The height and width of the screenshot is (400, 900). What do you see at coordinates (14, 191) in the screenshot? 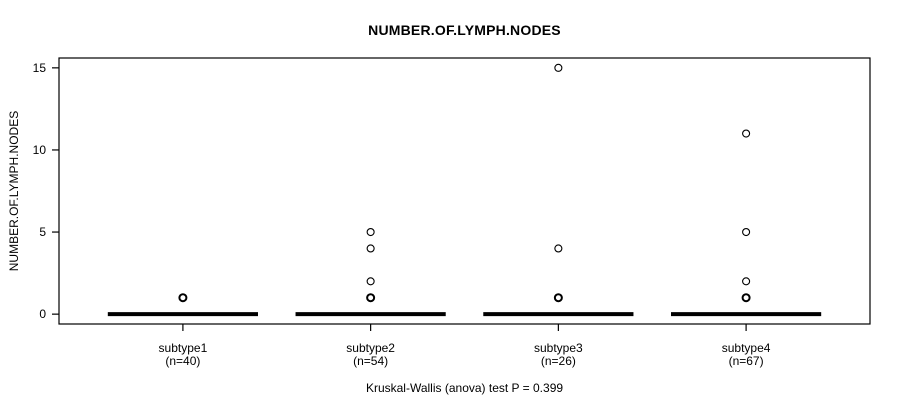
I see `y-axis-label: NUMBER.OF.LYMPH.NODES` at bounding box center [14, 191].